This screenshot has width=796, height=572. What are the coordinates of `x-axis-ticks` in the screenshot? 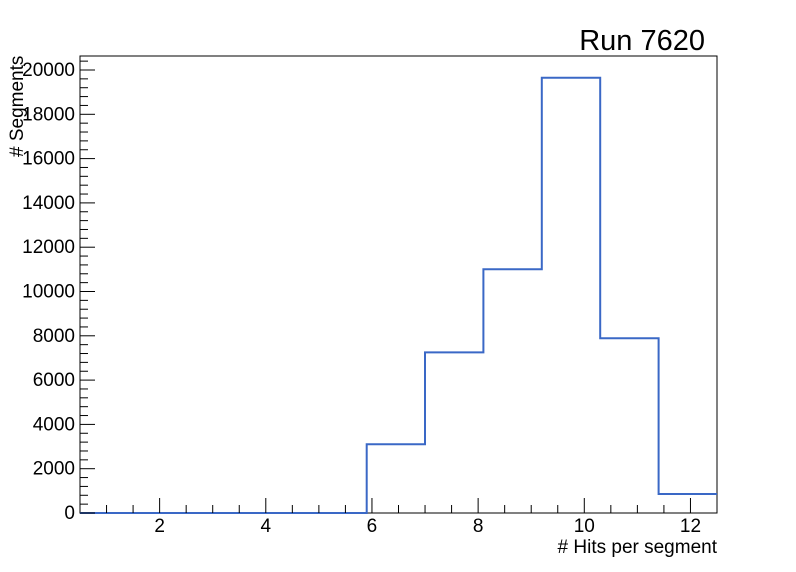 It's located at (398, 505).